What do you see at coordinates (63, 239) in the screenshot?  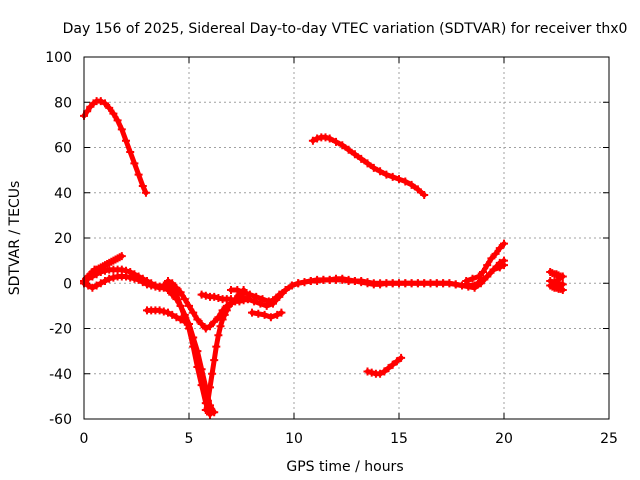 I see `y-tick-label: 20` at bounding box center [63, 239].